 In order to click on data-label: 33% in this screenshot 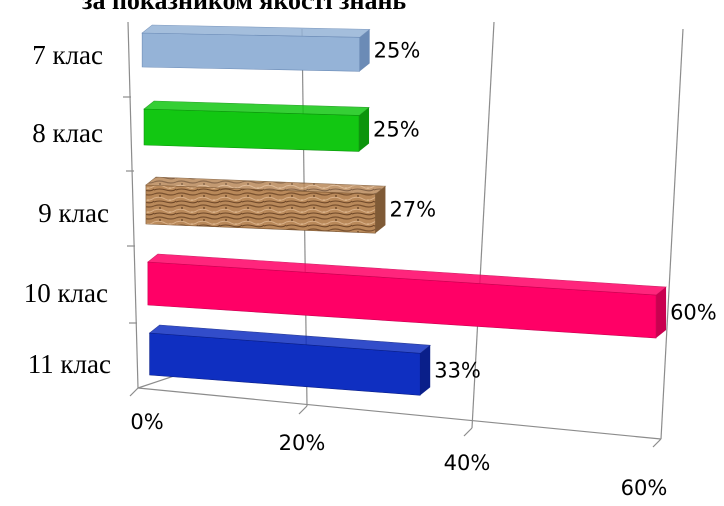, I will do `click(457, 370)`.